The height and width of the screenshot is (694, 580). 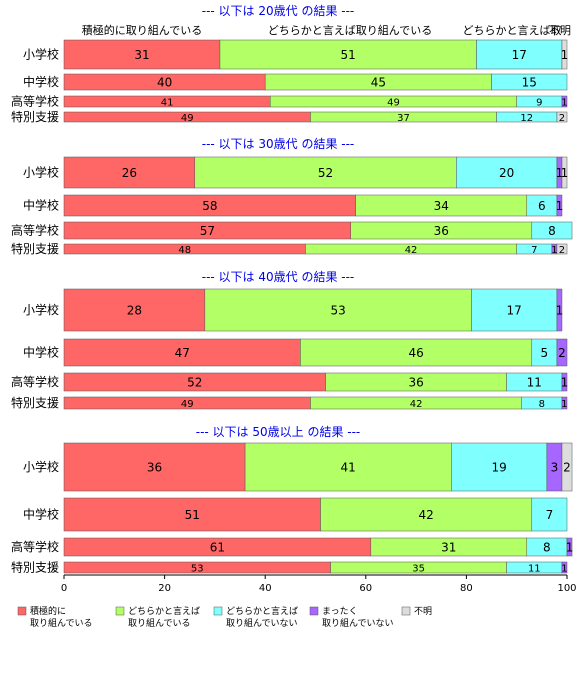 I want to click on data-label: 51, so click(x=192, y=515).